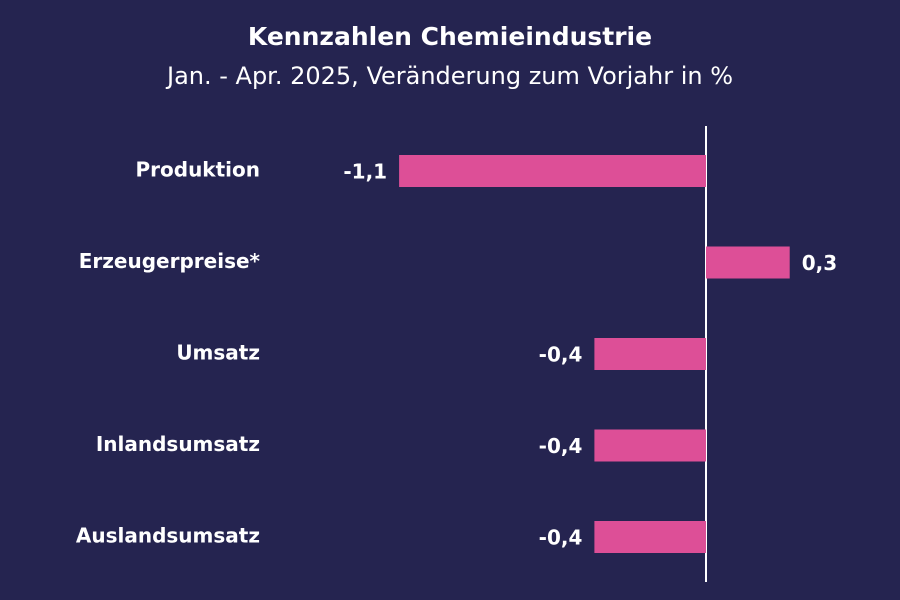  I want to click on chart-title: Kennzahlen Chemieindustrie, so click(450, 36).